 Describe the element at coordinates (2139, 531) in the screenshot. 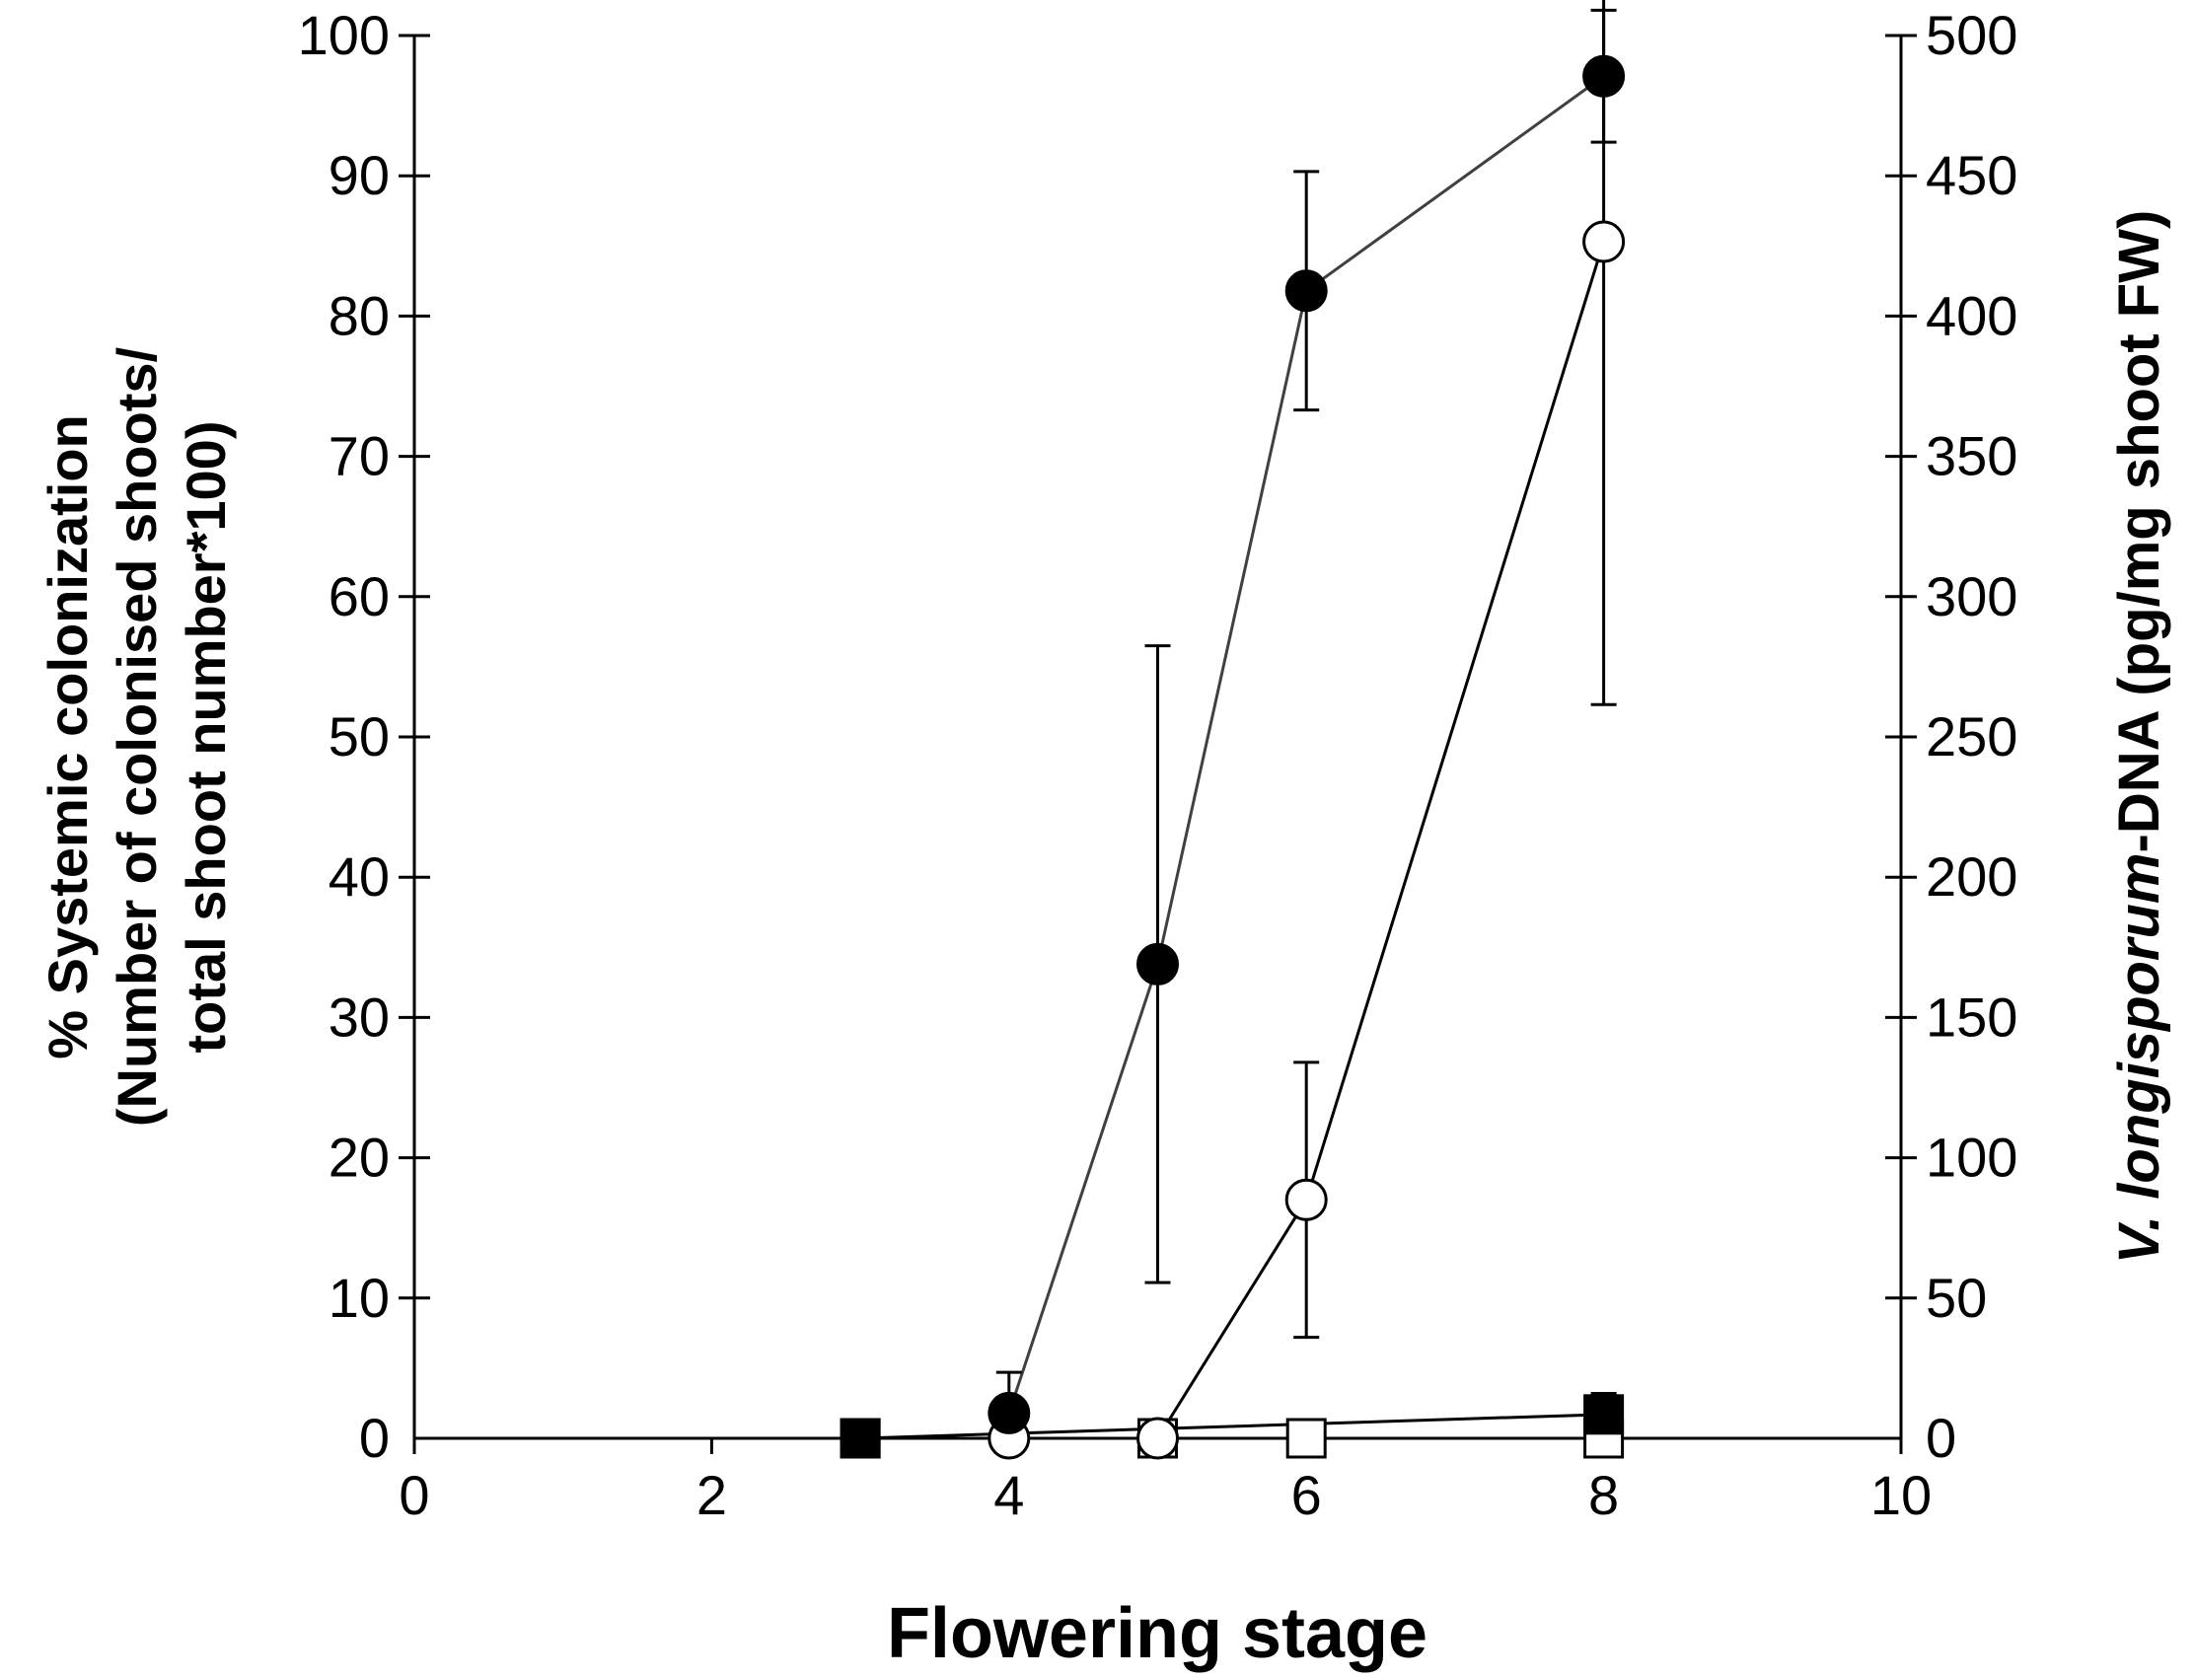

I see `right-y-axis-title-rest: -DNA (pg/mg shoot FW)` at that location.